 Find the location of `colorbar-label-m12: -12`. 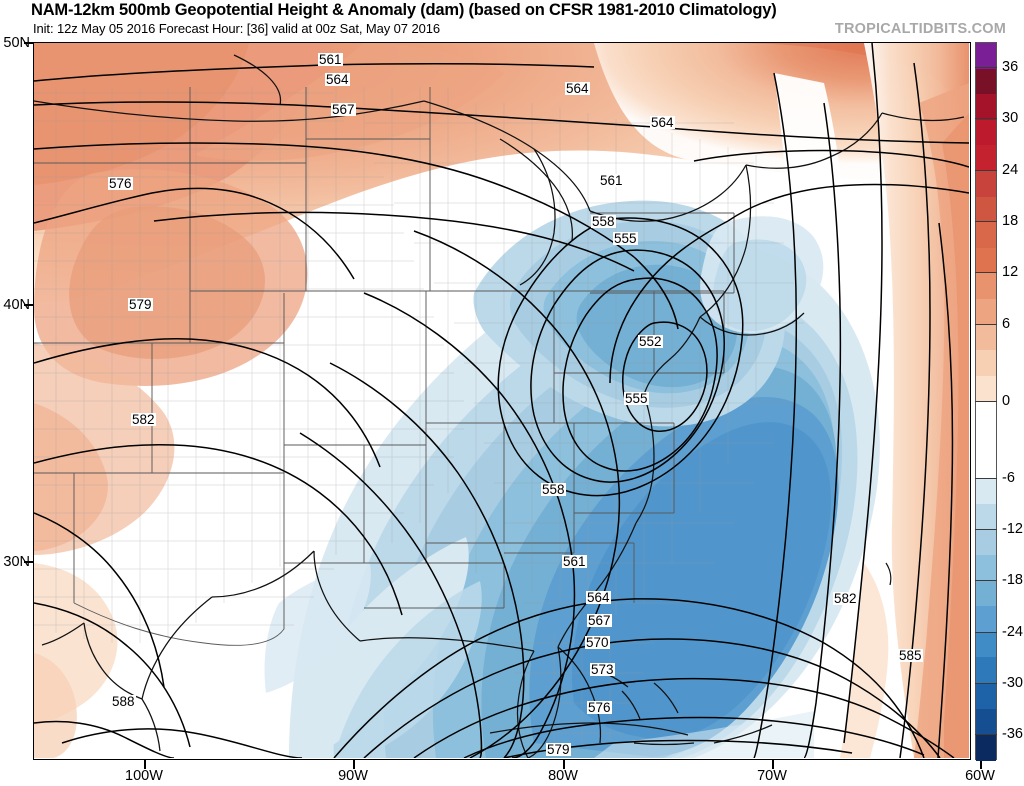

colorbar-label-m12: -12 is located at coordinates (1012, 529).